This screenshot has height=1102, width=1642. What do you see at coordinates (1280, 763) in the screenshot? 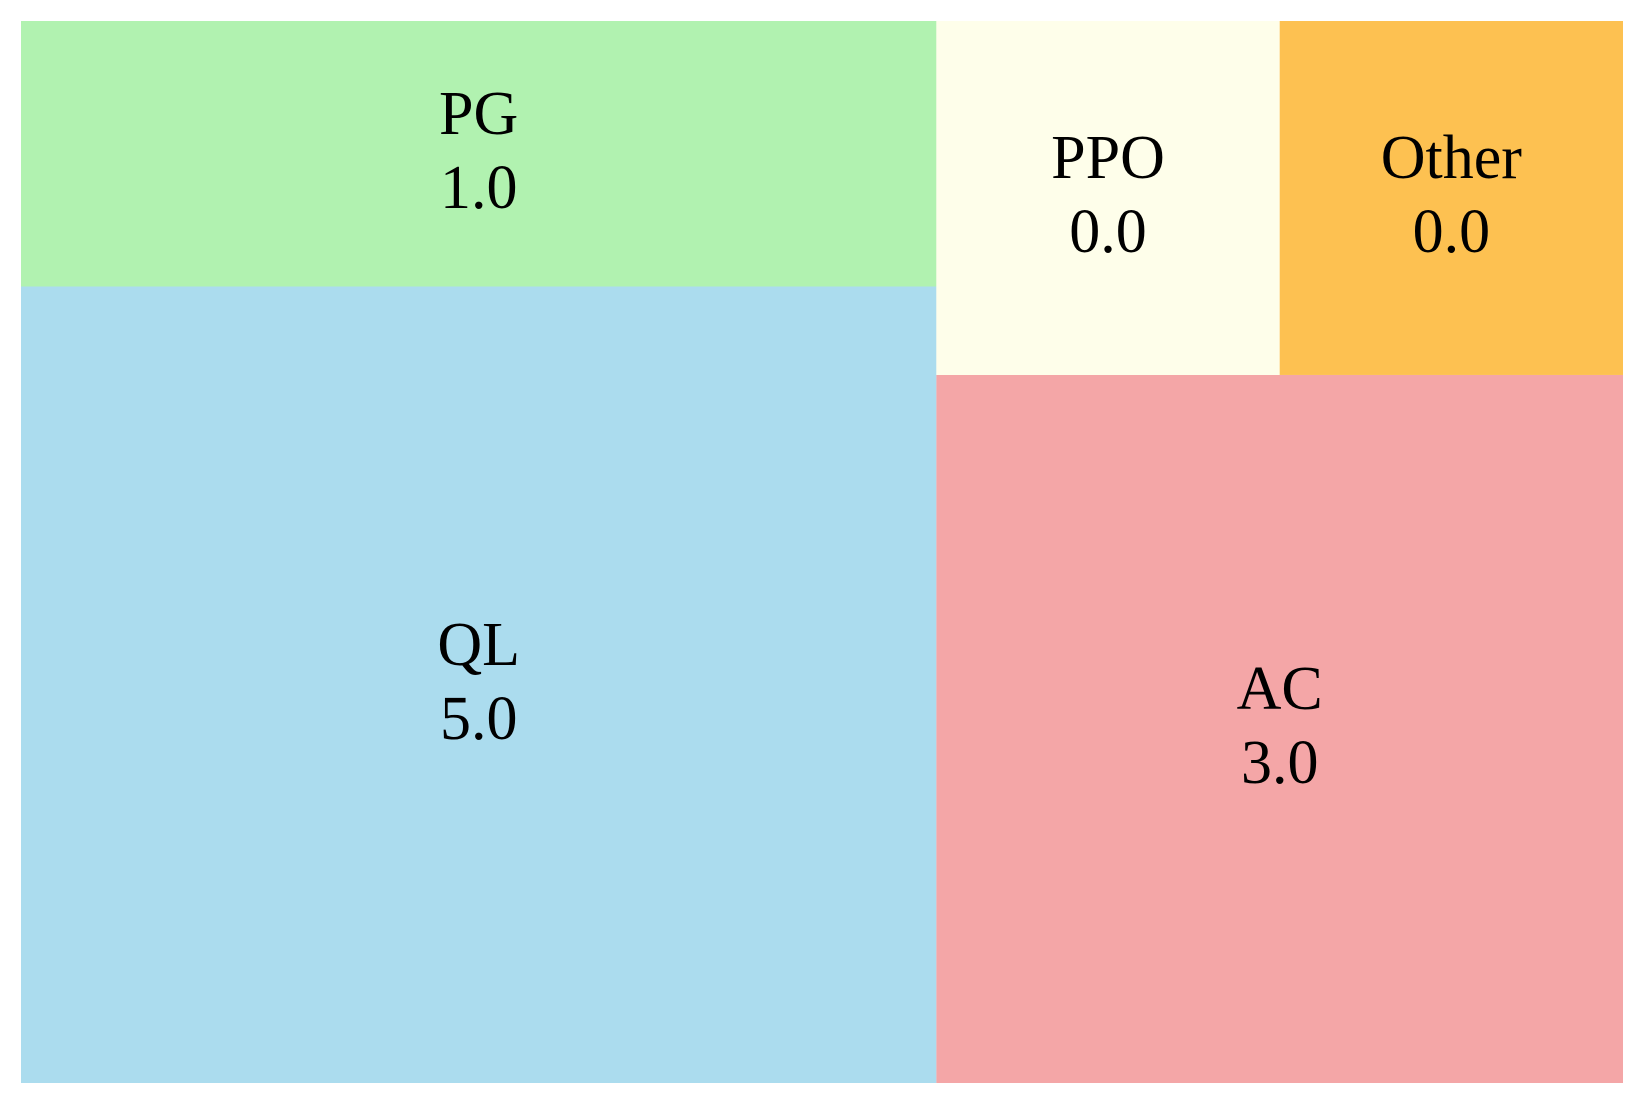
I see `value-label: 3.0` at bounding box center [1280, 763].